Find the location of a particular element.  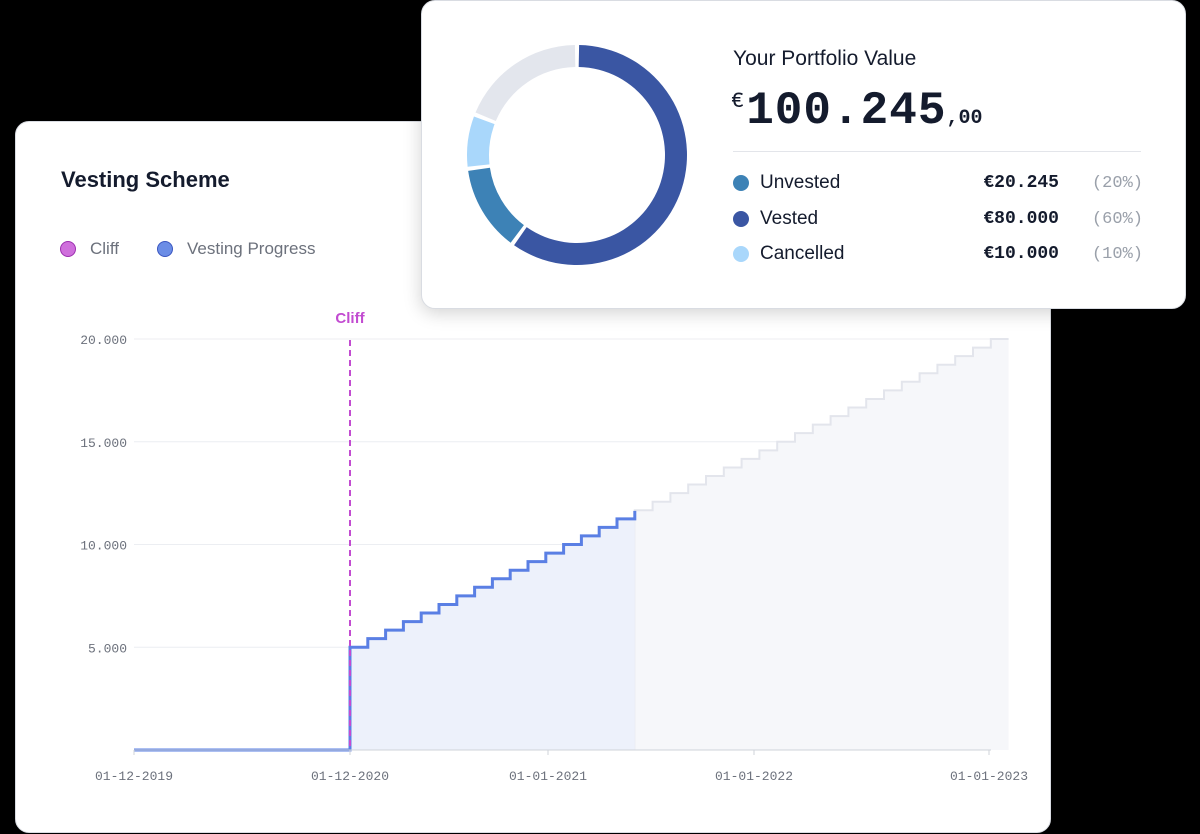

portfolio-donut-chart is located at coordinates (577, 155).